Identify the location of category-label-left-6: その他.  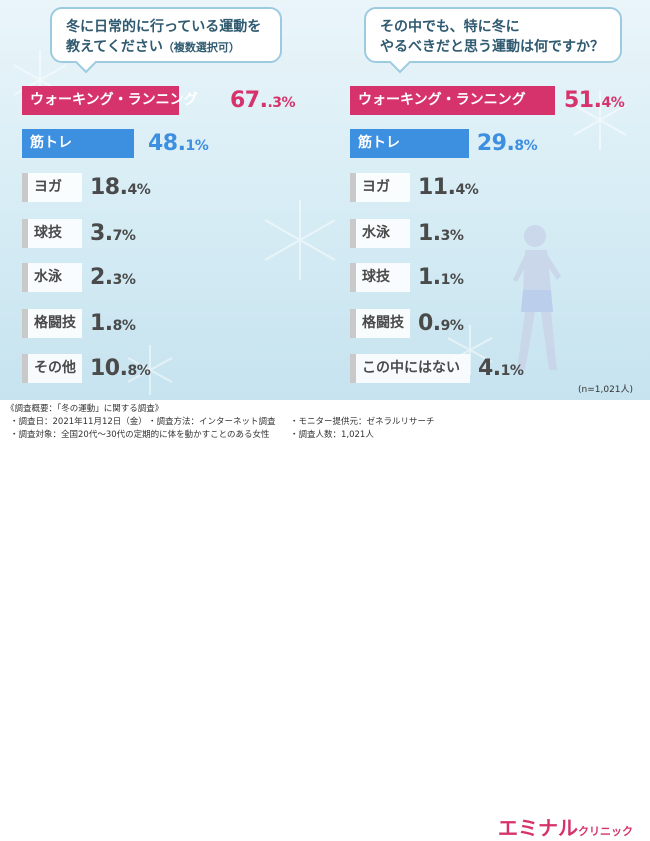
(55, 368).